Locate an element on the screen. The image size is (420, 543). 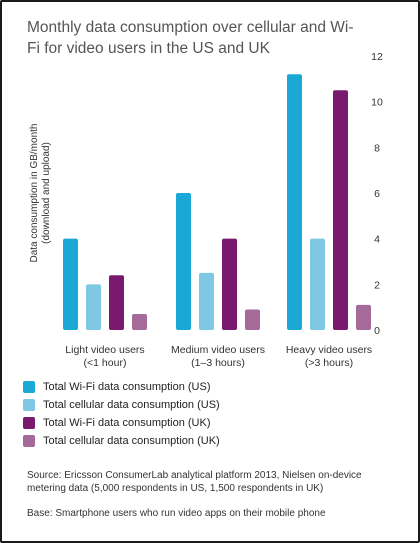
x-tick-label: (>3 hours) is located at coordinates (329, 363).